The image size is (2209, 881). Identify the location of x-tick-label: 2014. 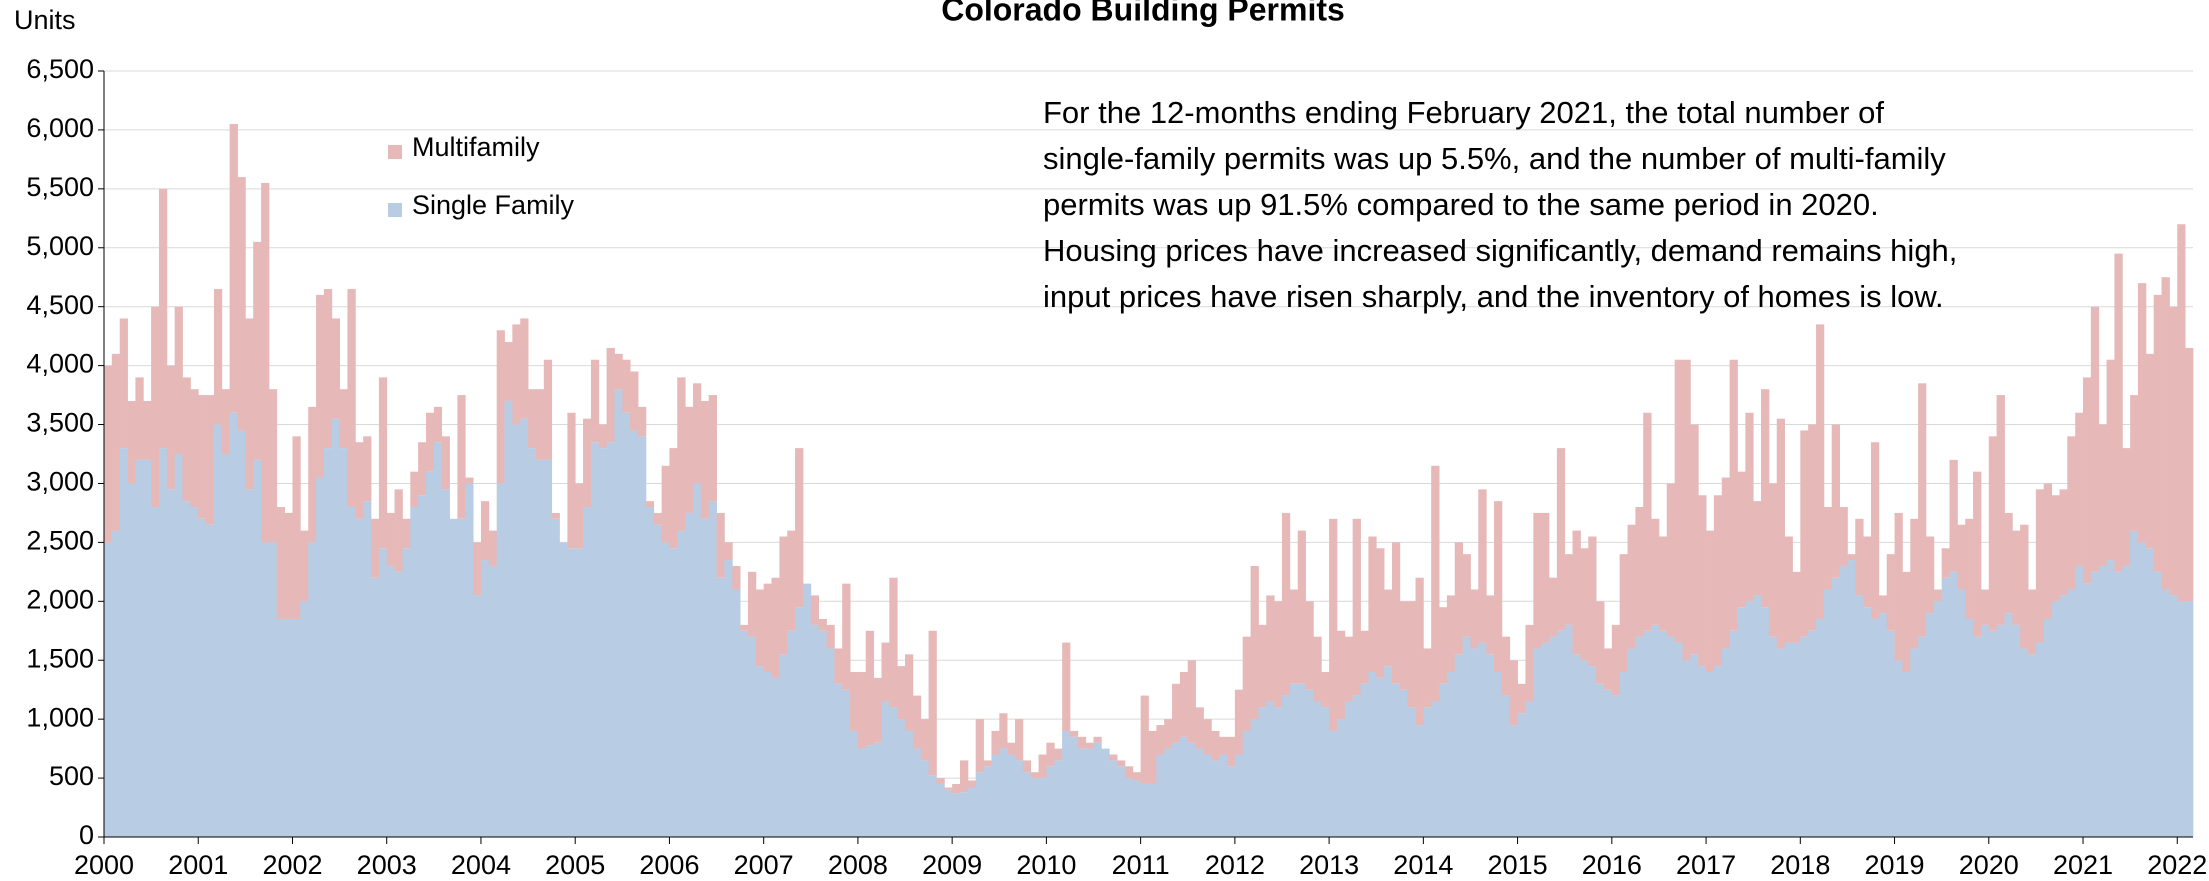
(1423, 865).